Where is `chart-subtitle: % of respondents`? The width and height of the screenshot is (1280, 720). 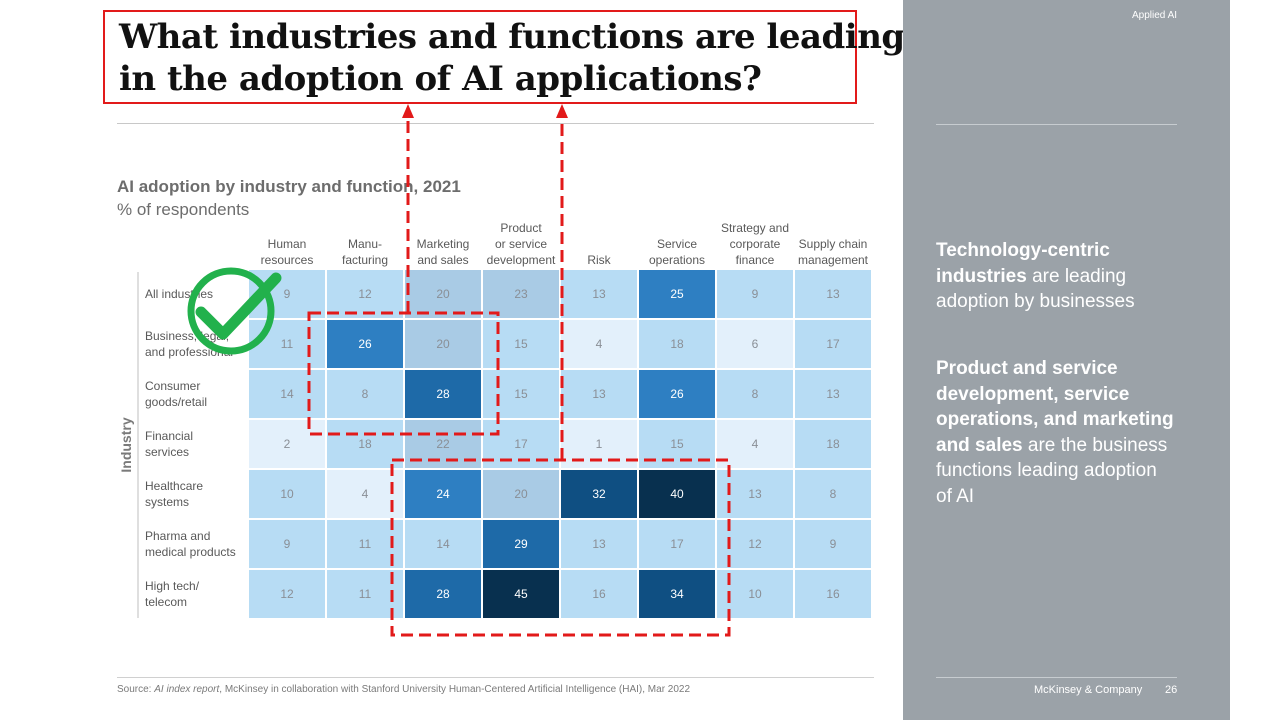 chart-subtitle: % of respondents is located at coordinates (183, 209).